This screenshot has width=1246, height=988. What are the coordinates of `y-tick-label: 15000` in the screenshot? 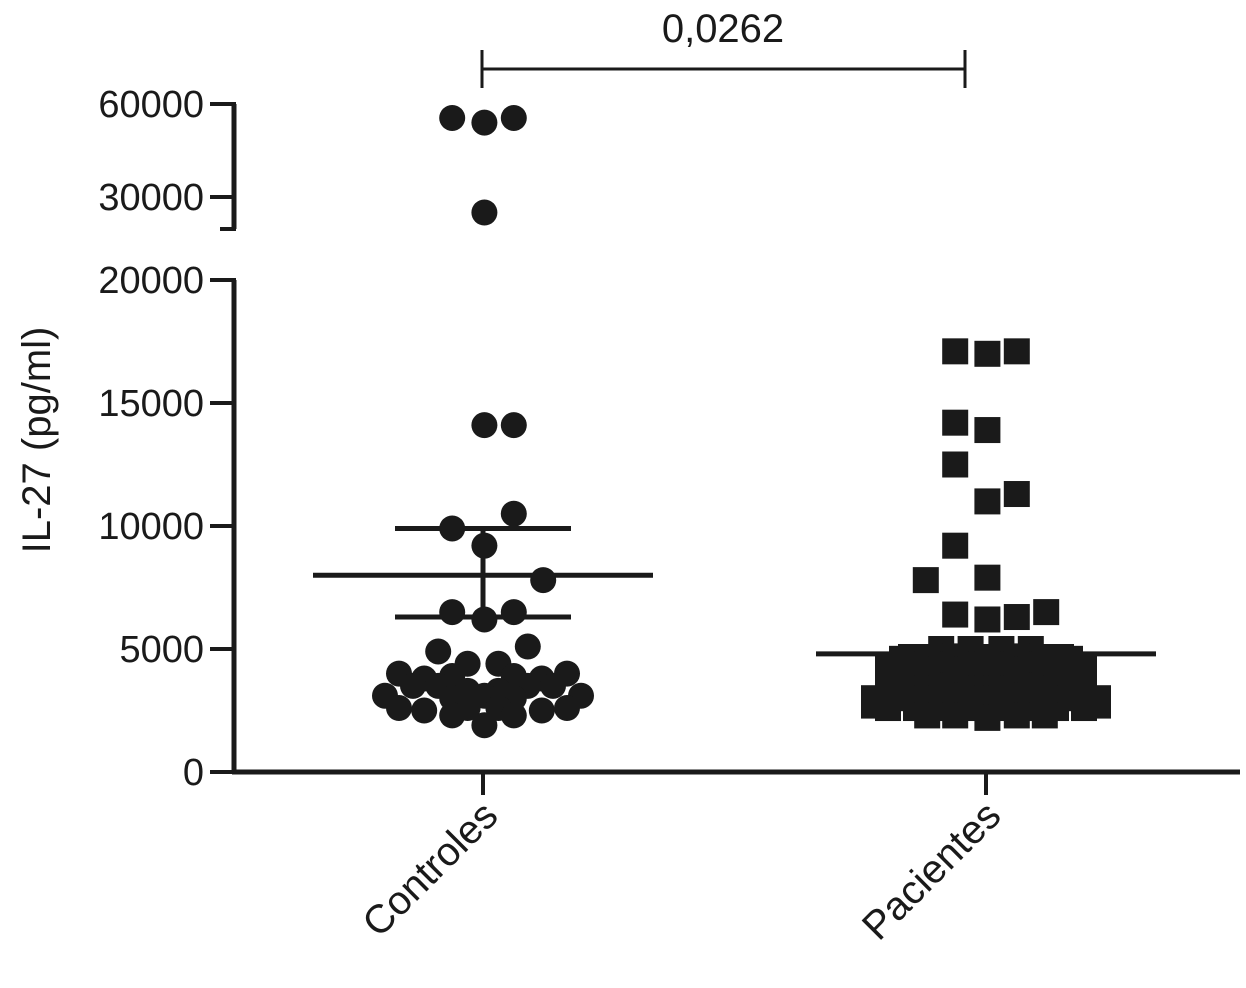 It's located at (151, 404).